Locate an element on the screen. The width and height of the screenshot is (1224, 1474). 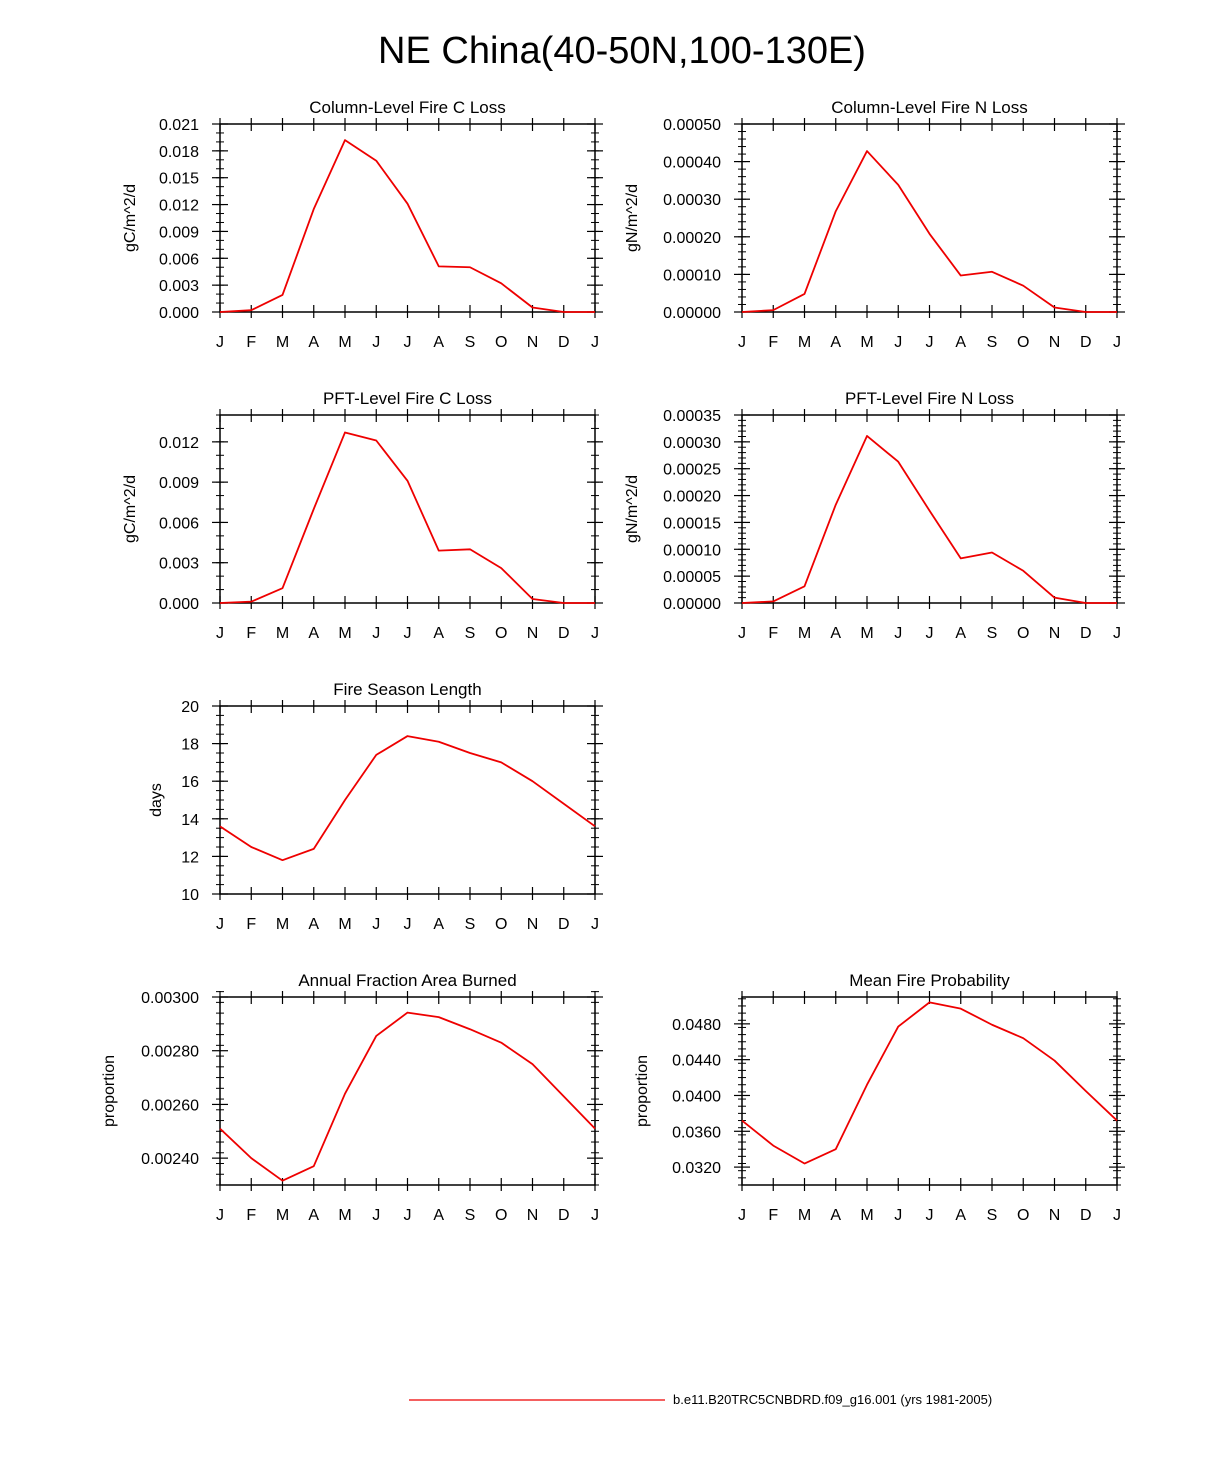
y-tick-label: 0.00025 is located at coordinates (692, 470).